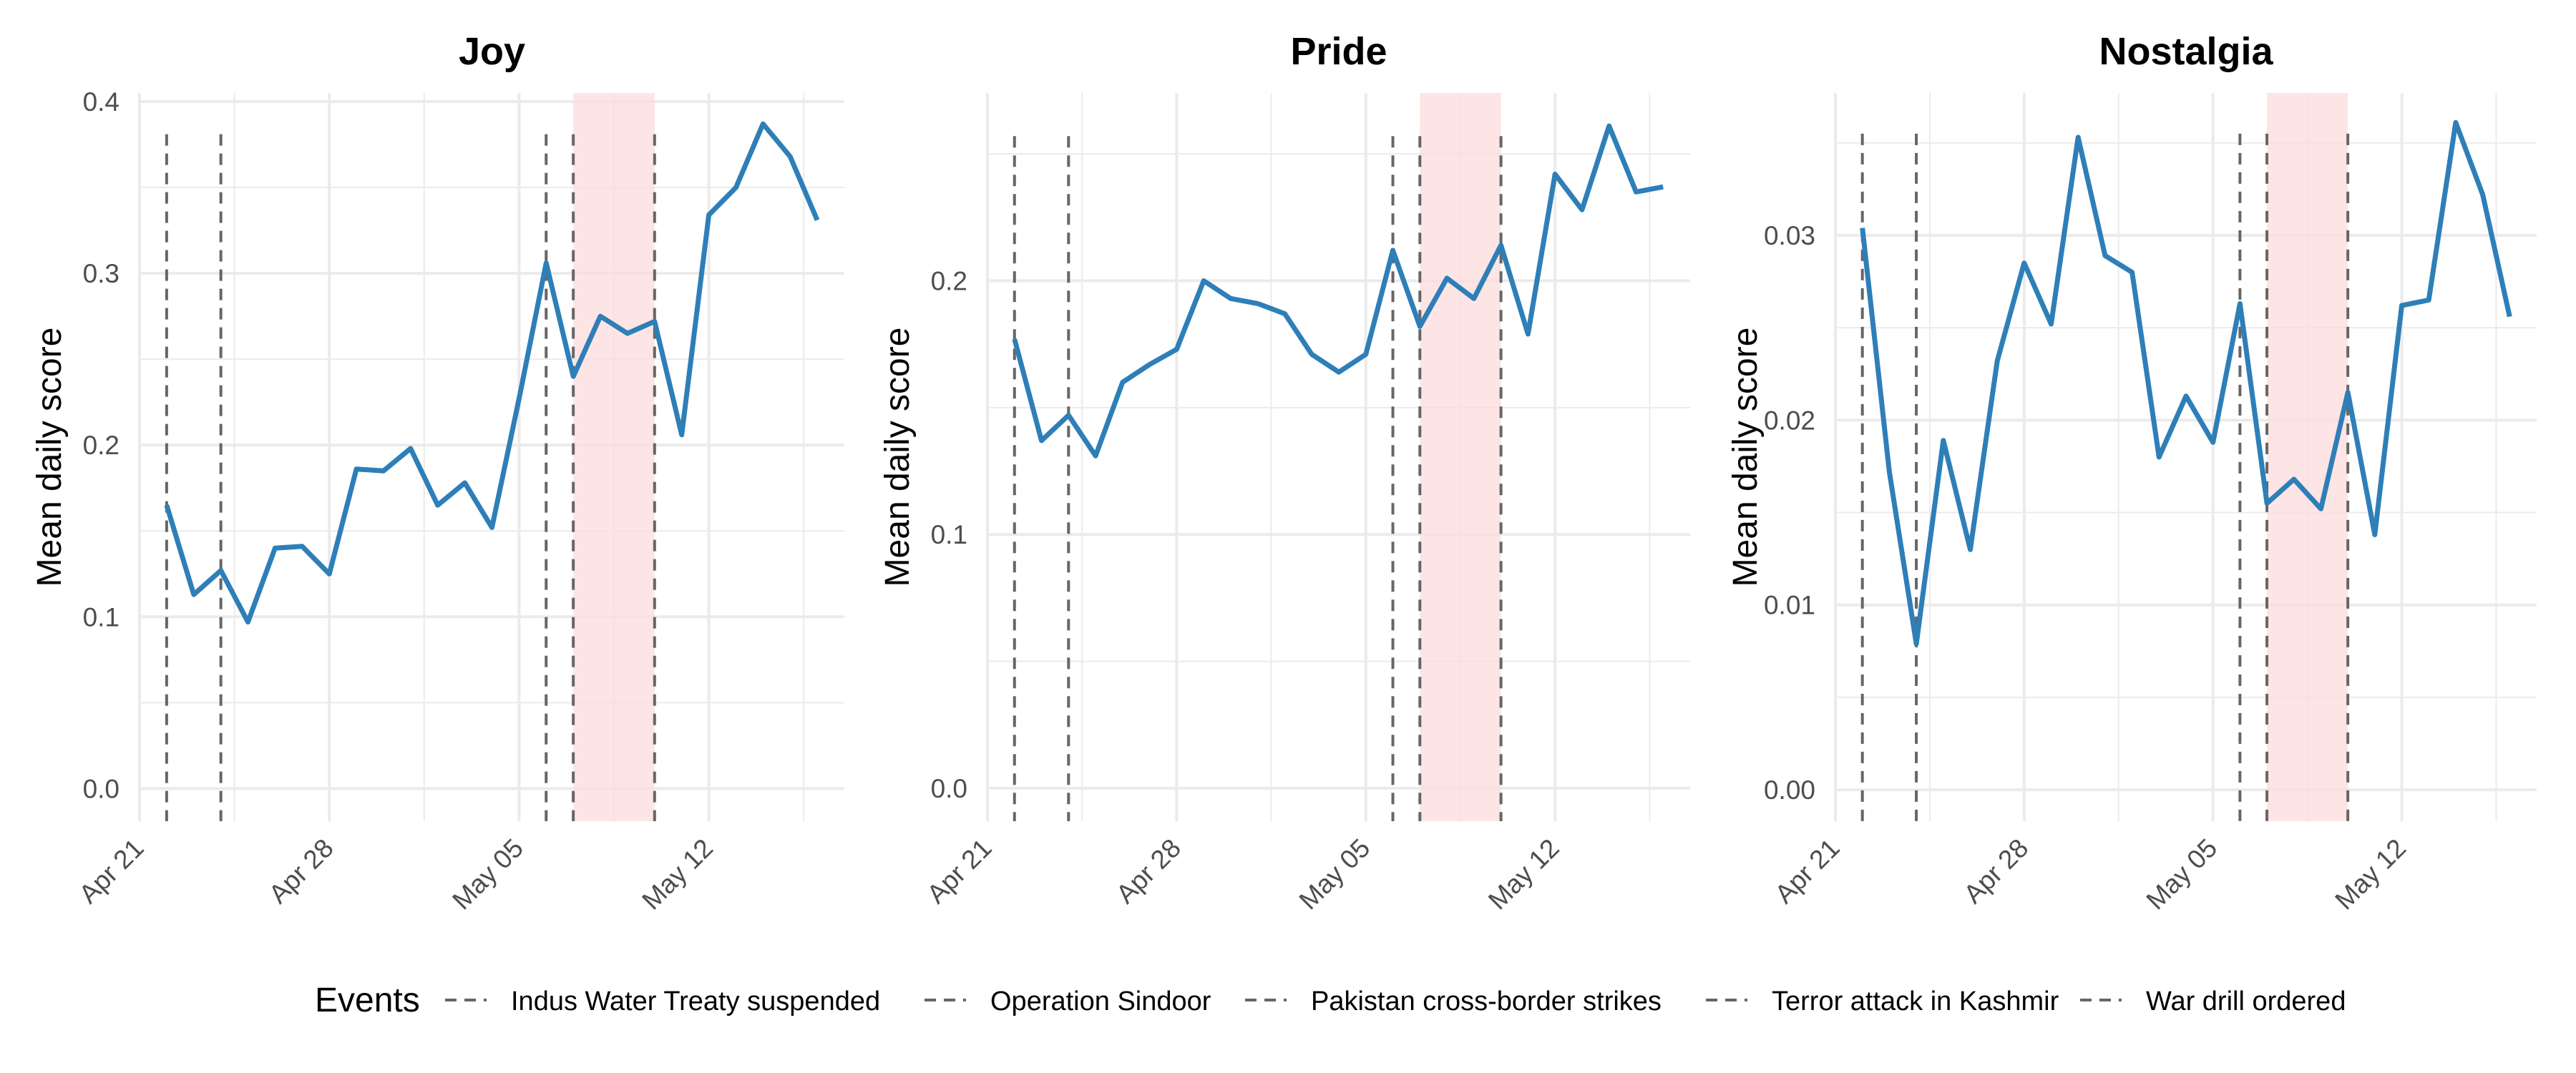 This screenshot has width=2576, height=1073. I want to click on panel-title: Nostalgia, so click(2186, 51).